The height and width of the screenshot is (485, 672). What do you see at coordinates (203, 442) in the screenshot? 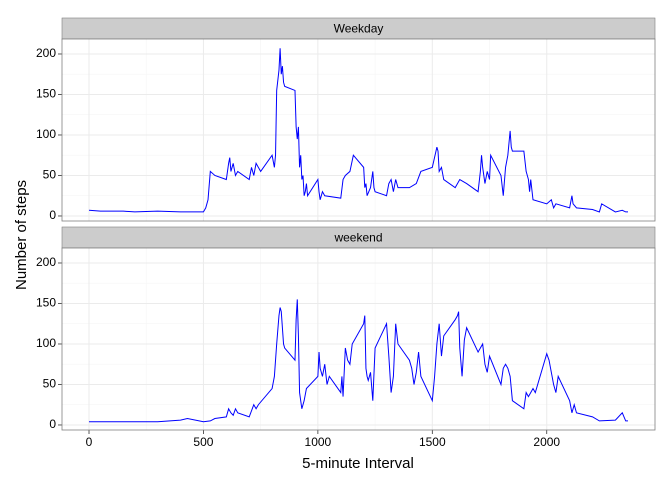
I see `x-tick-label: 500` at bounding box center [203, 442].